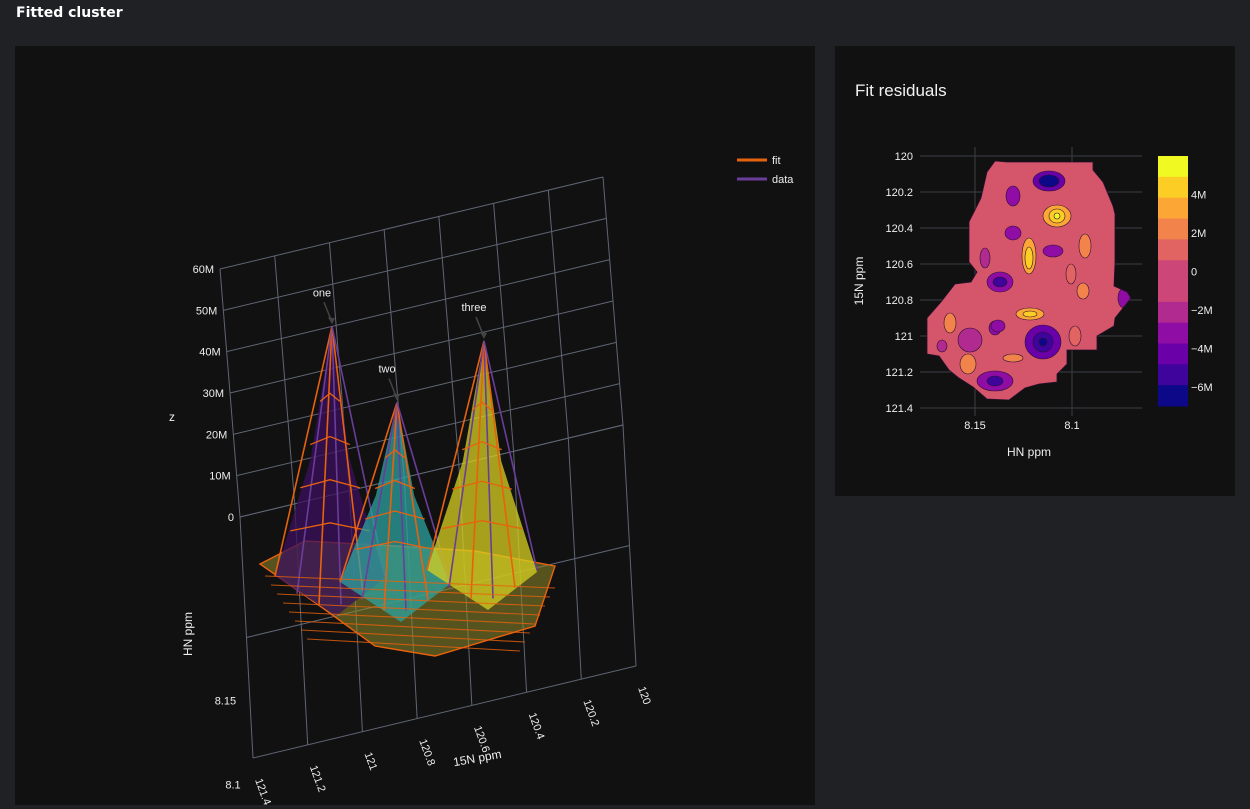 The image size is (1250, 809). I want to click on y-tick-label: 8.15, so click(225, 701).